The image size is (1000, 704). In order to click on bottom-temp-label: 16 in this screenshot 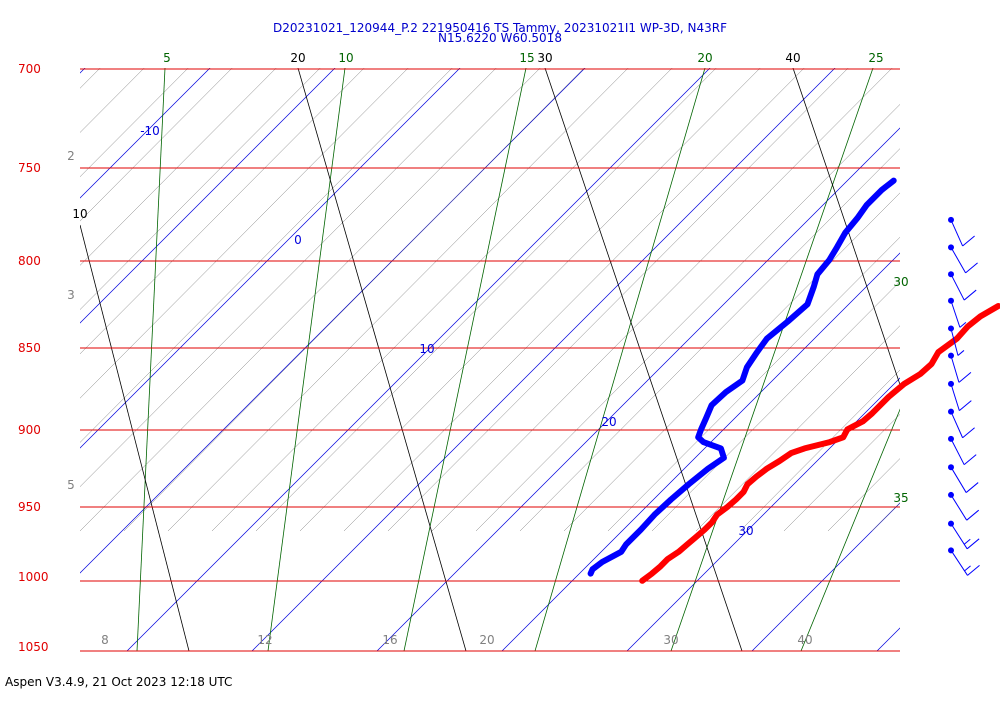, I will do `click(389, 640)`.